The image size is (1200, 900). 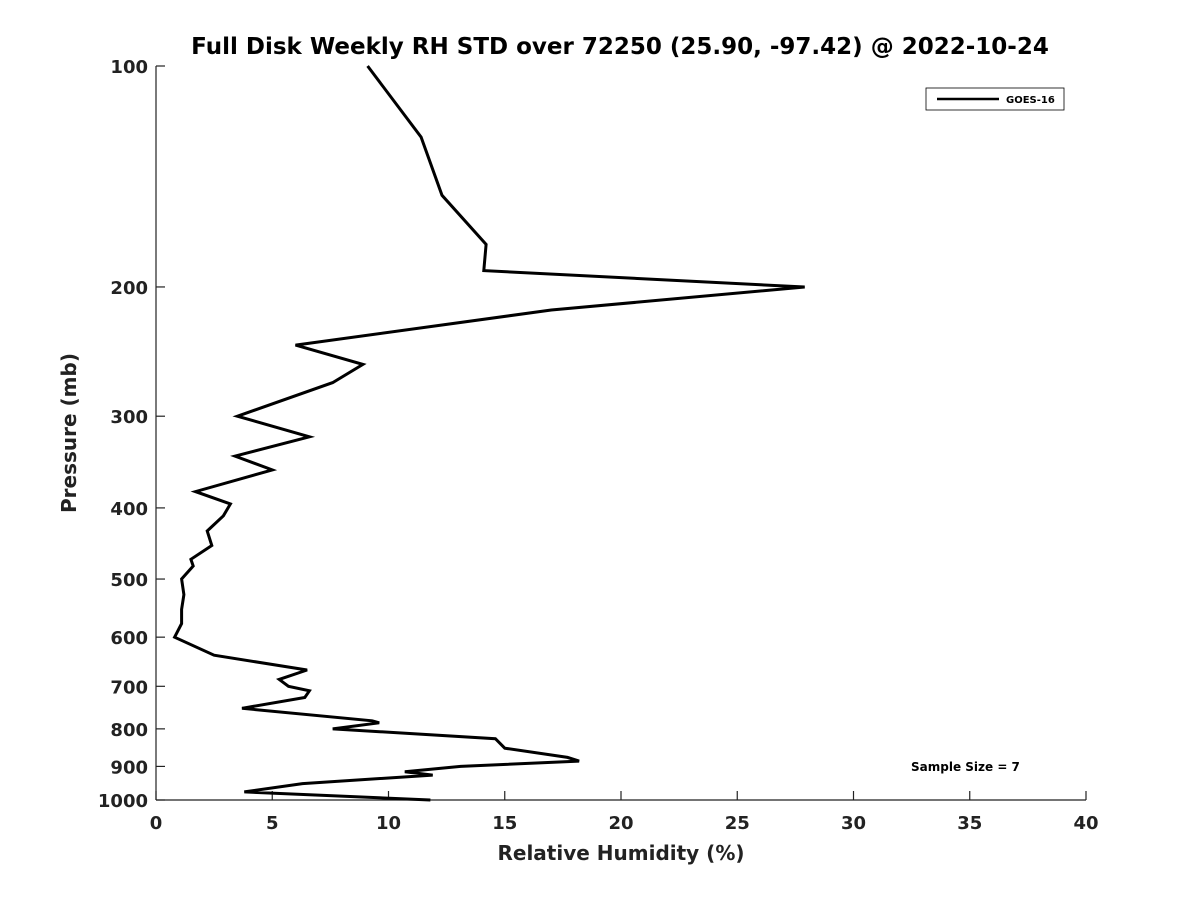 What do you see at coordinates (388, 823) in the screenshot?
I see `x-tick-label: 10` at bounding box center [388, 823].